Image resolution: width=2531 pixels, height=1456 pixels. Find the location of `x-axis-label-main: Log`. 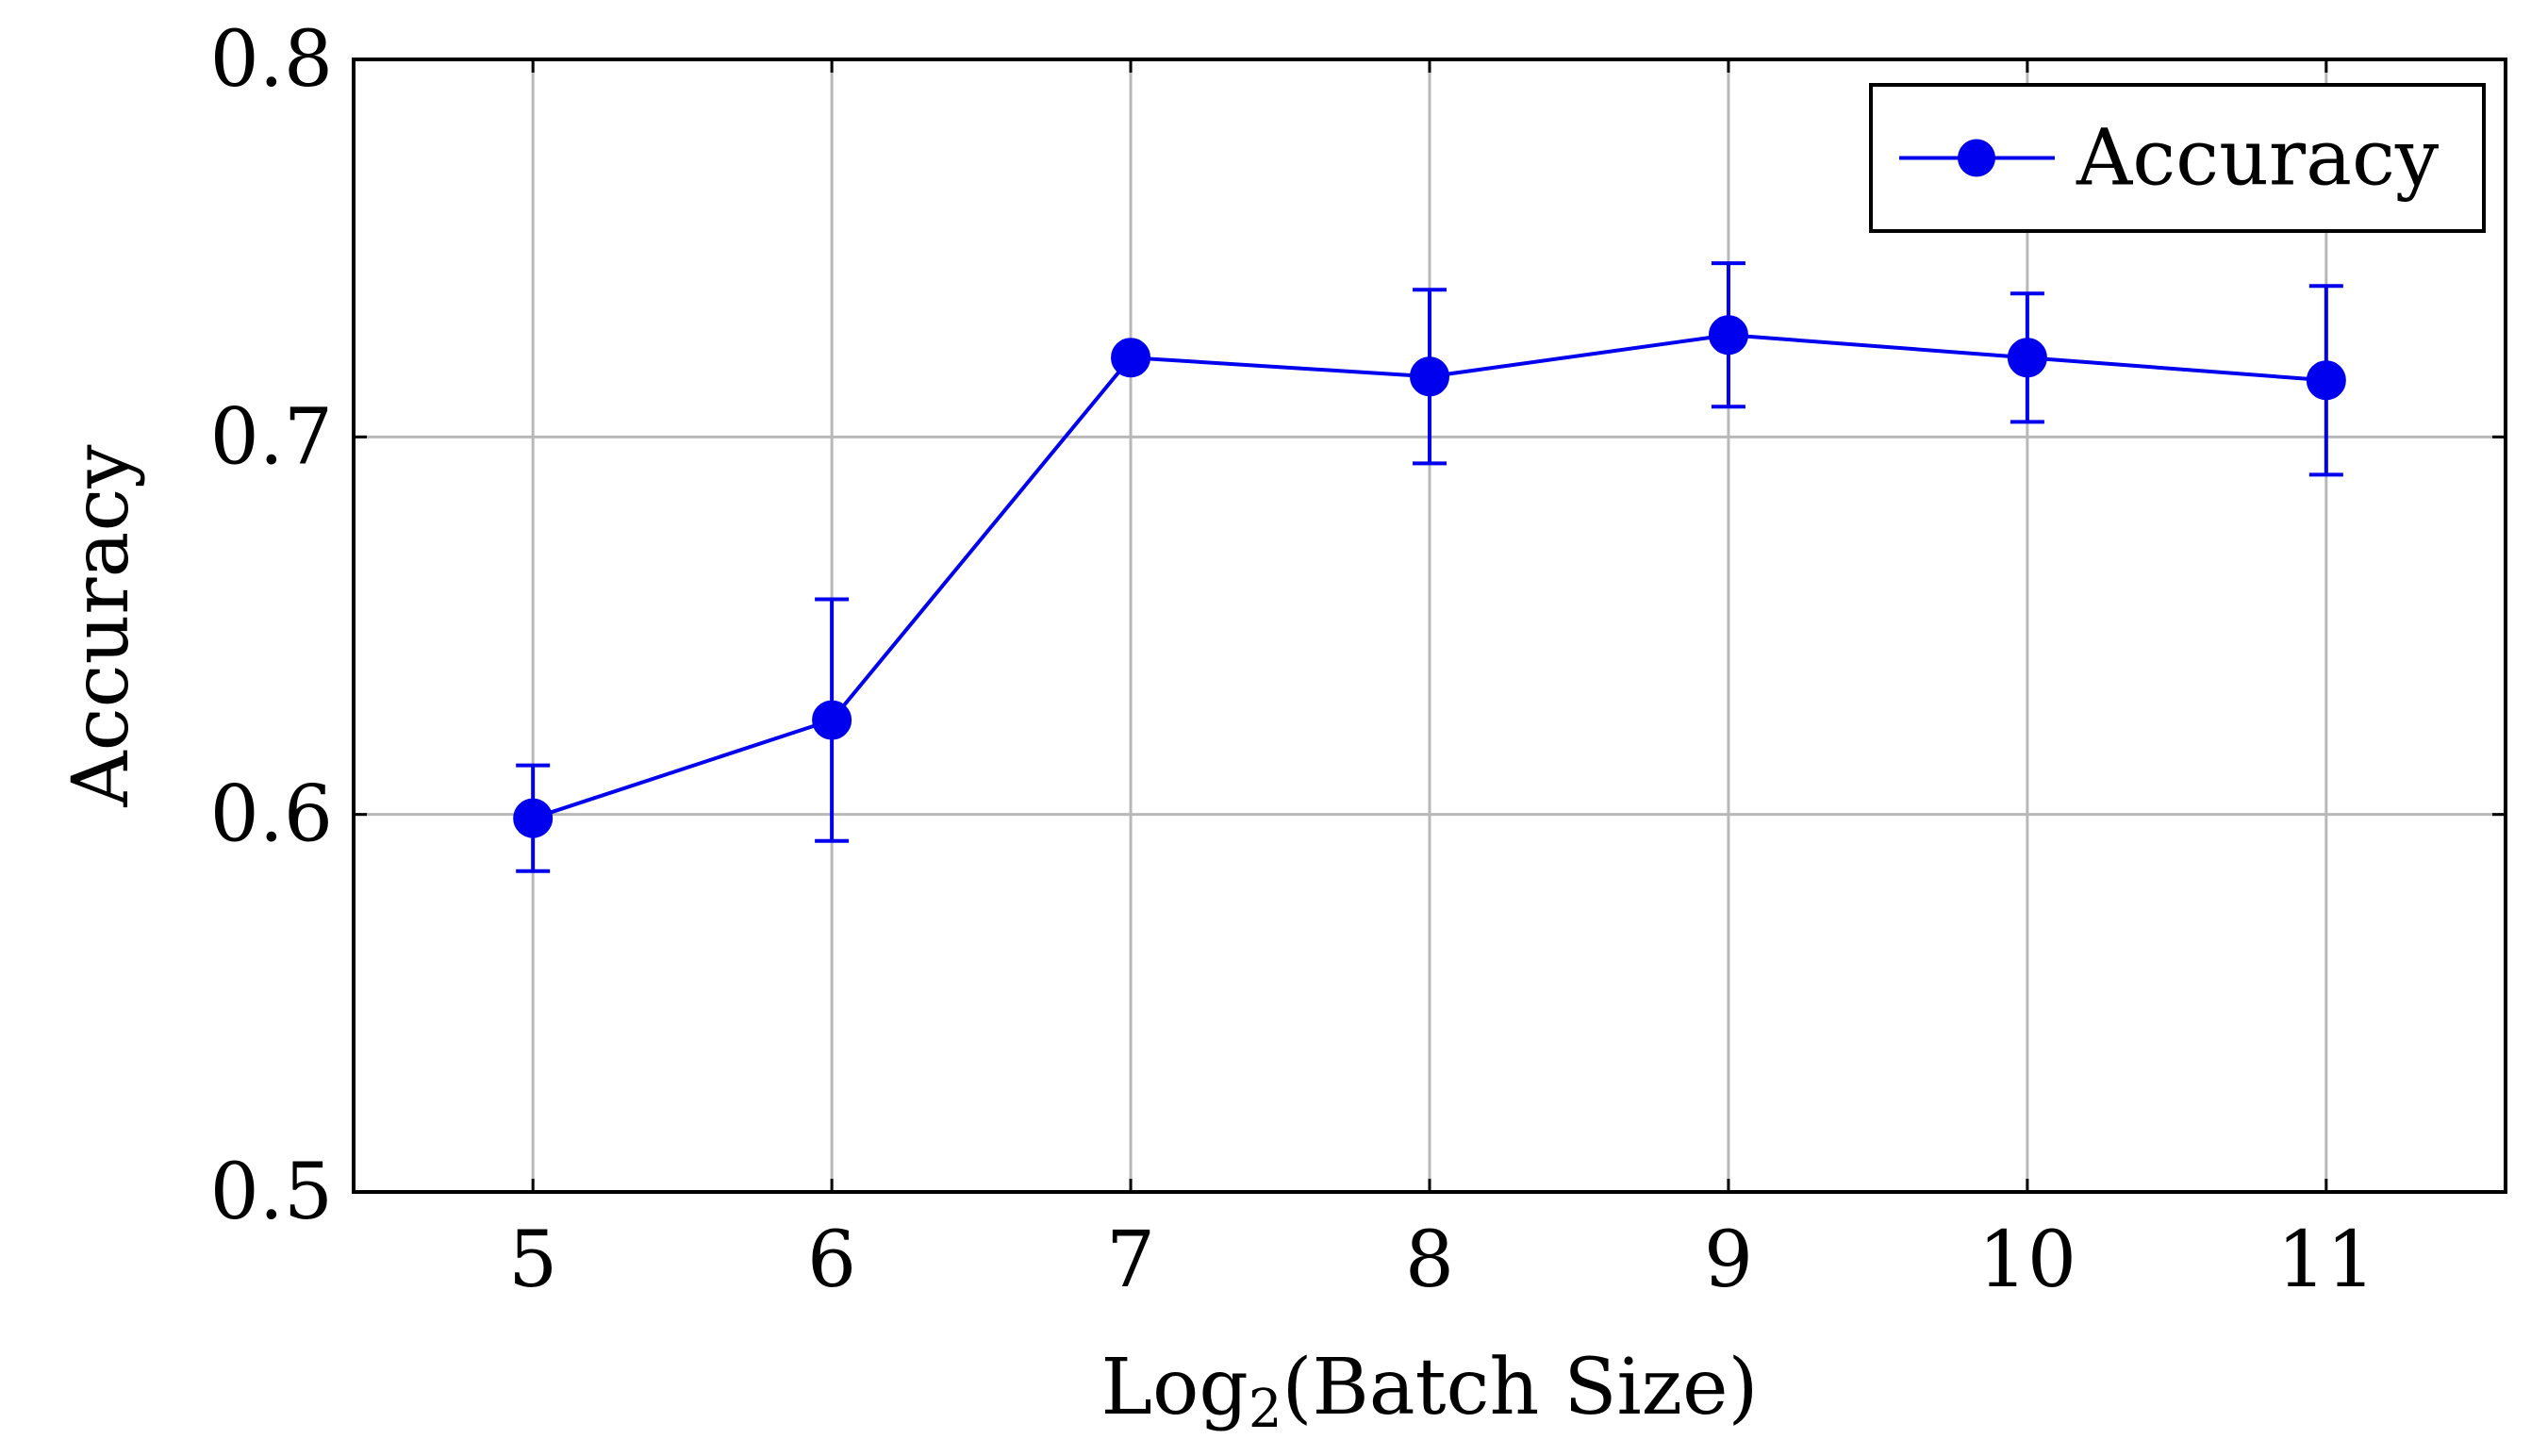

x-axis-label-main: Log is located at coordinates (1175, 1387).